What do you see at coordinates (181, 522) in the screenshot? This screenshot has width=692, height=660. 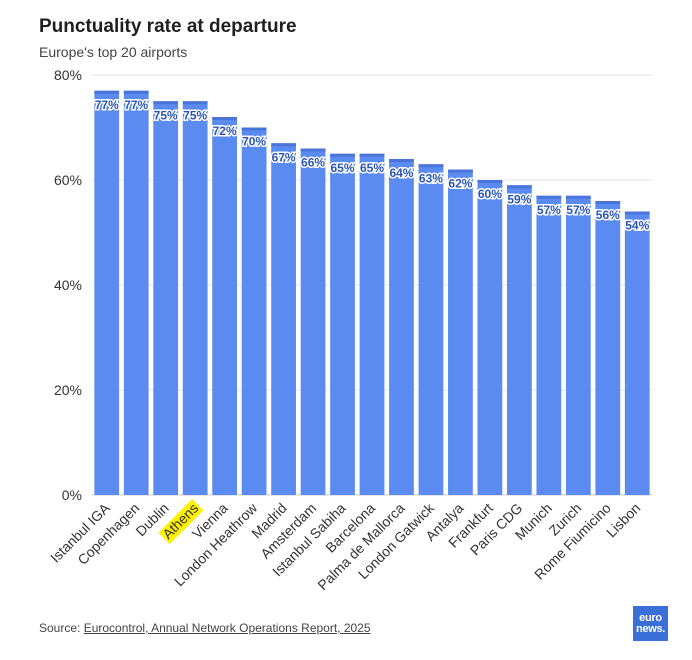 I see `category-highlight` at bounding box center [181, 522].